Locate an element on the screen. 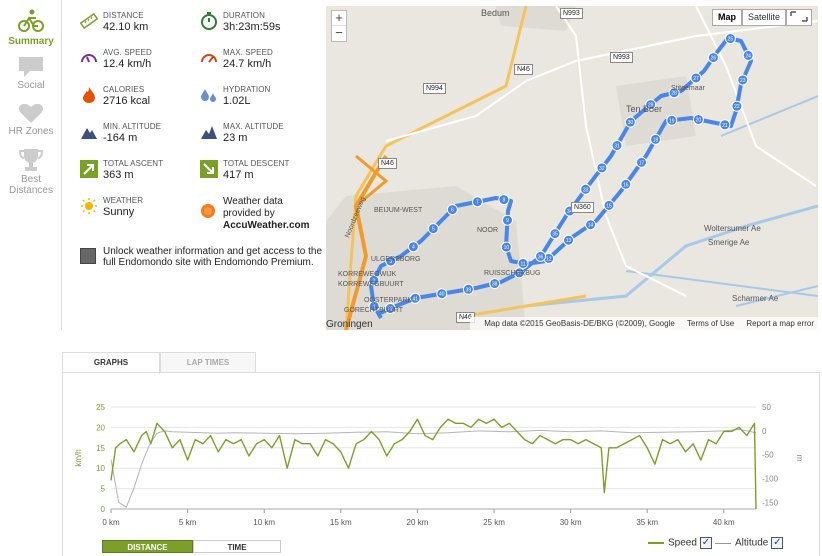 The width and height of the screenshot is (822, 556). tab-graphs: GRAPHS is located at coordinates (111, 363).